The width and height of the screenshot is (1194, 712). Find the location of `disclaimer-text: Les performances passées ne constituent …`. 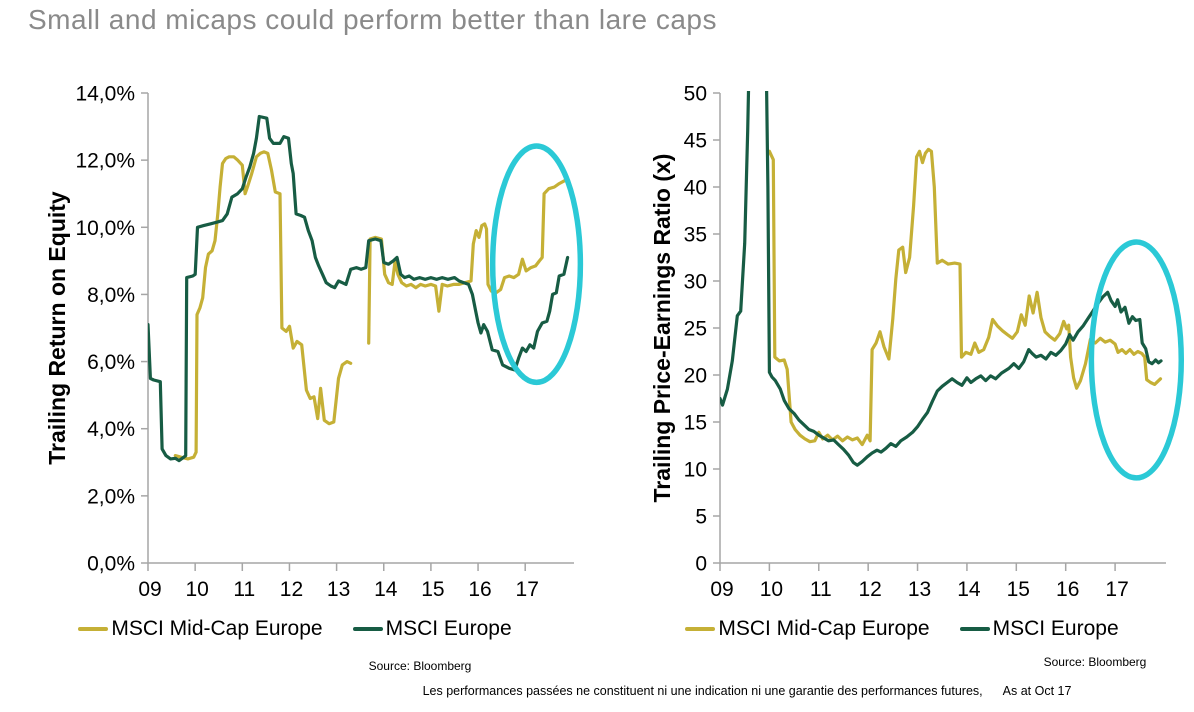

disclaimer-text: Les performances passées ne constituent … is located at coordinates (702, 691).